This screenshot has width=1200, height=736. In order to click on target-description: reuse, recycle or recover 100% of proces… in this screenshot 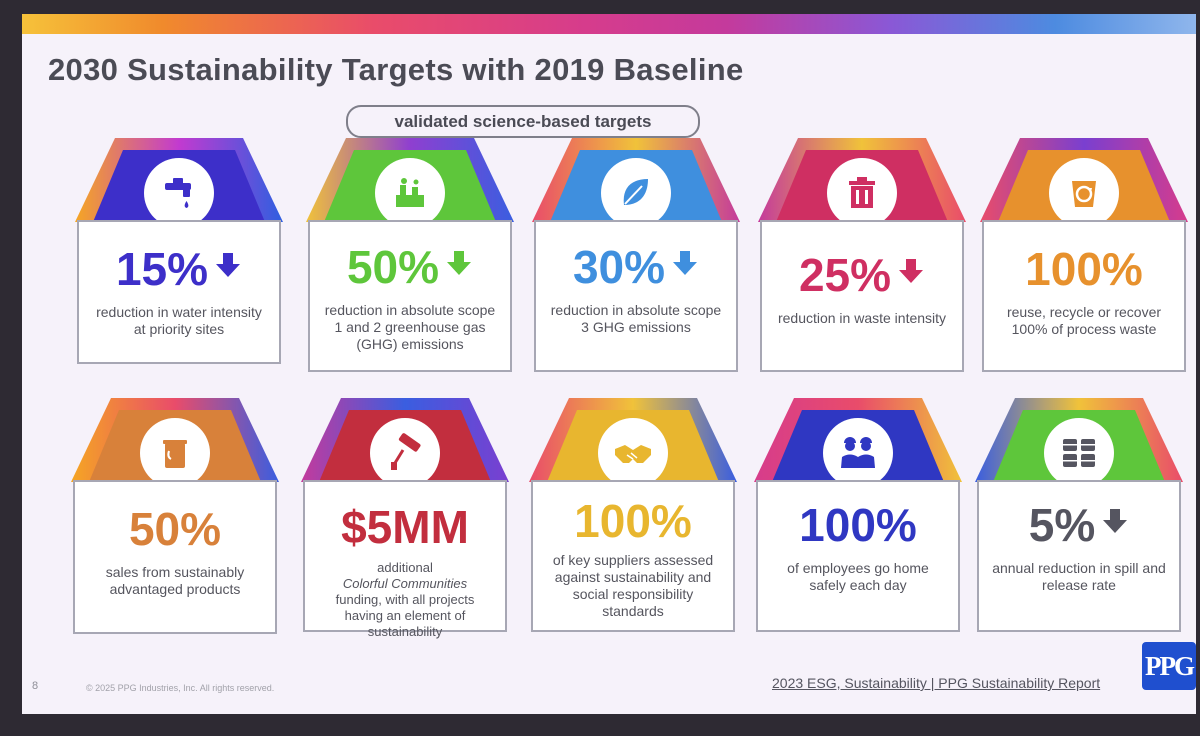, I will do `click(1084, 320)`.